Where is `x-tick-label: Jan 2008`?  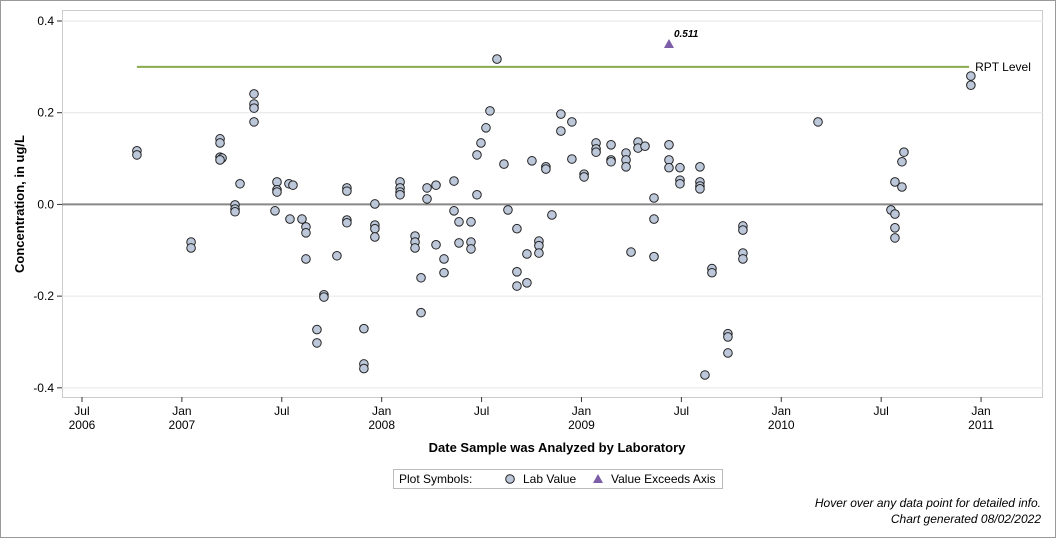 x-tick-label: Jan 2008 is located at coordinates (382, 418).